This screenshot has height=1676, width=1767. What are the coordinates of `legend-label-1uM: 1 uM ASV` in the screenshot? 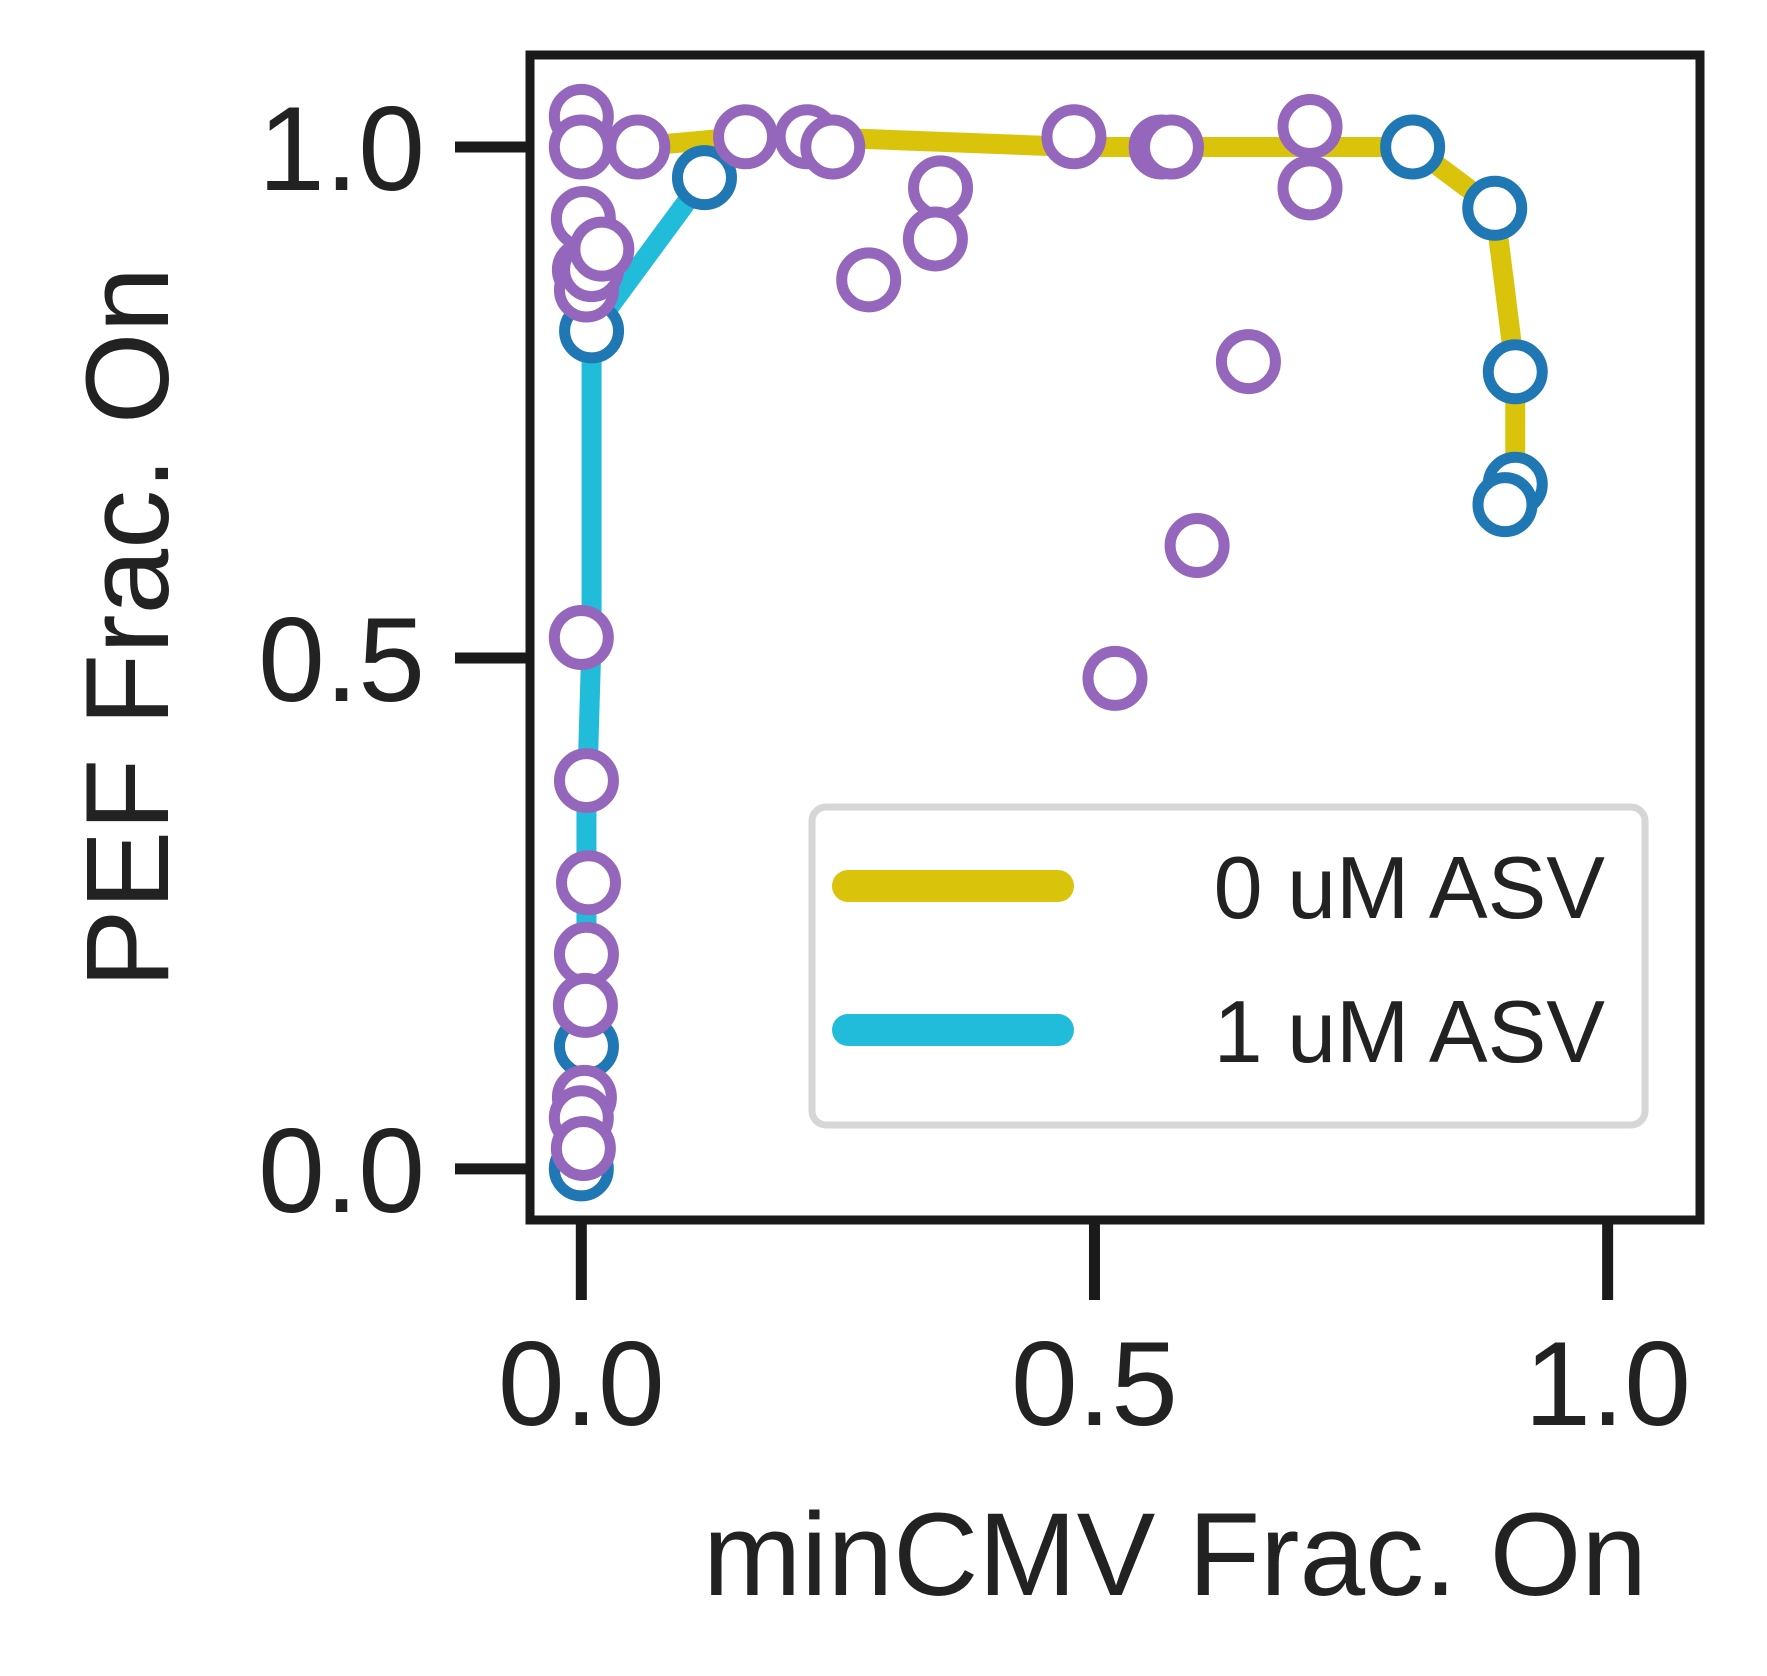 It's located at (1410, 1031).